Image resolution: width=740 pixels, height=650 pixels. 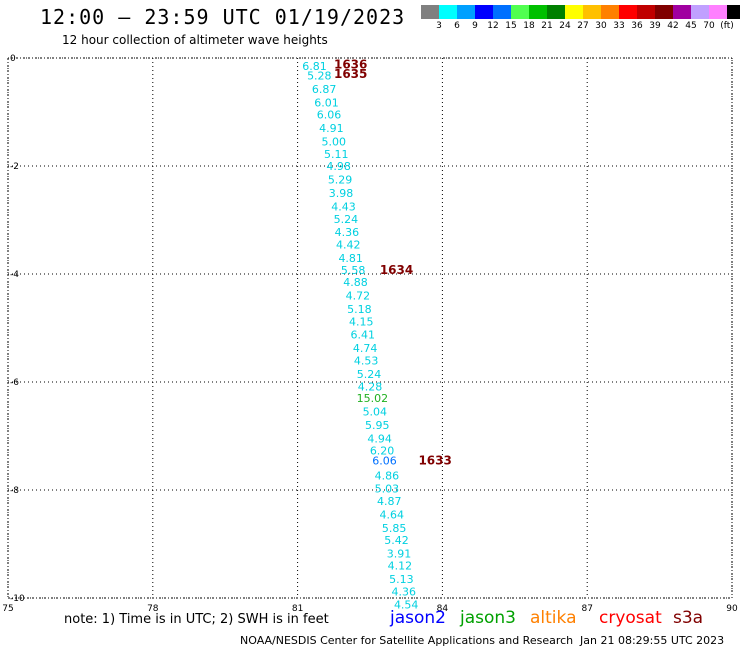 I want to click on wave-height-value: 6.01, so click(x=326, y=102).